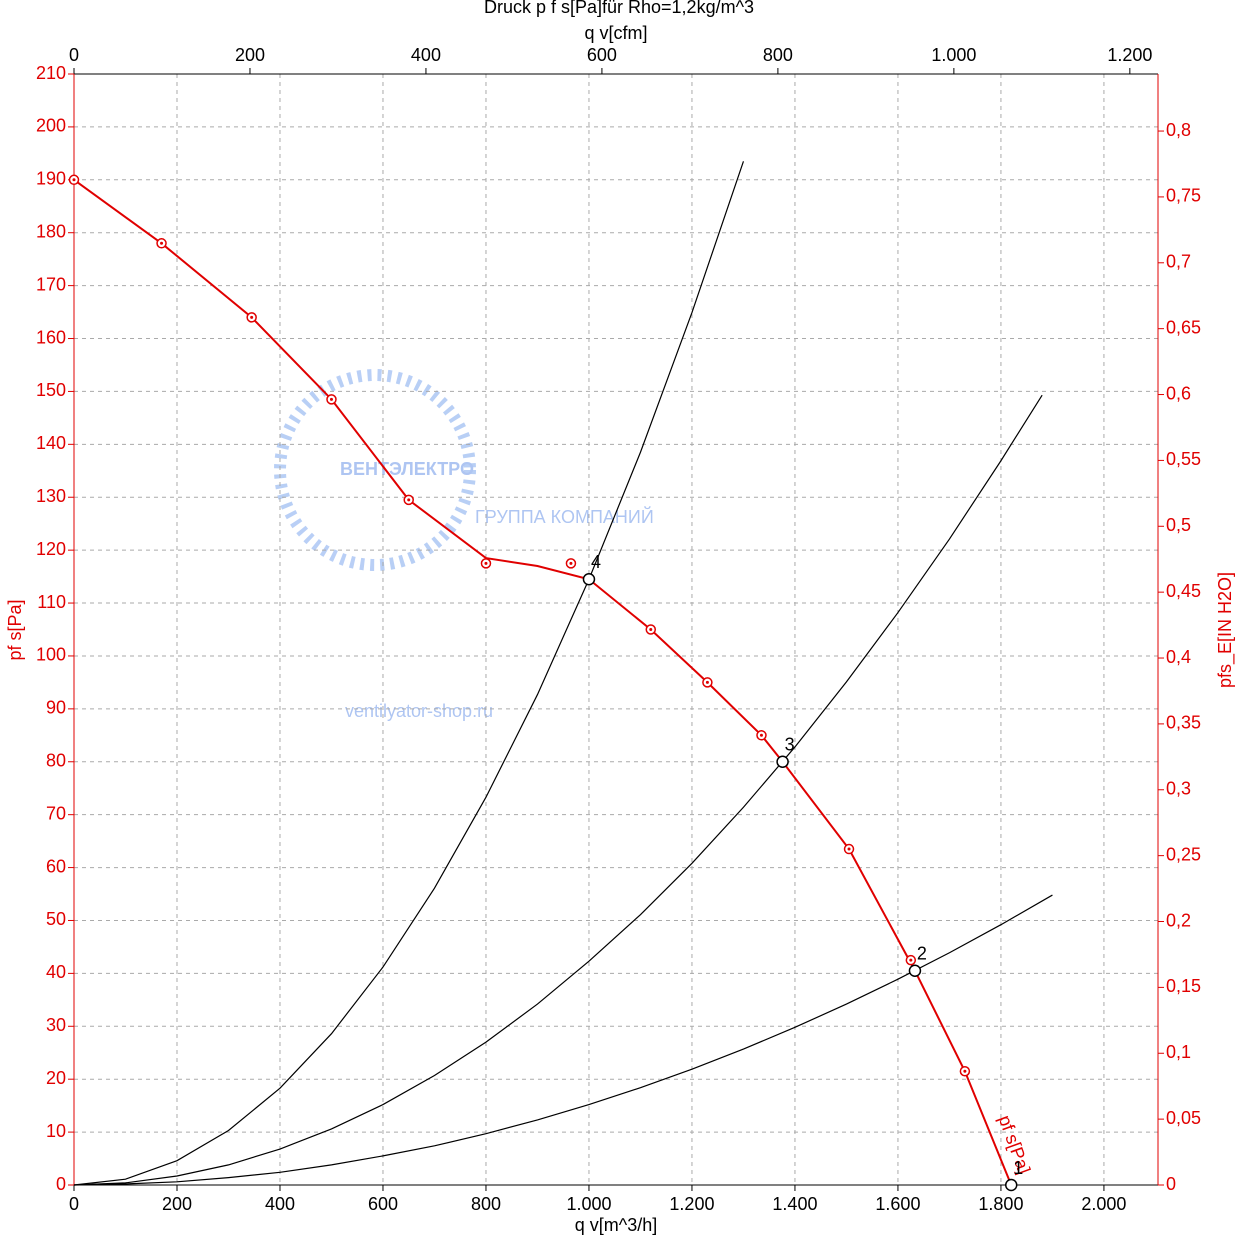 This screenshot has height=1241, width=1239. Describe the element at coordinates (74, 55) in the screenshot. I see `x2-tick-label: 0` at that location.